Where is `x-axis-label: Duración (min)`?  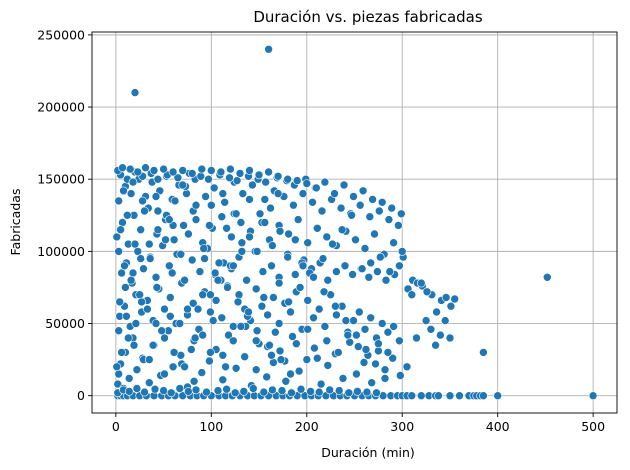
x-axis-label: Duración (min) is located at coordinates (368, 452).